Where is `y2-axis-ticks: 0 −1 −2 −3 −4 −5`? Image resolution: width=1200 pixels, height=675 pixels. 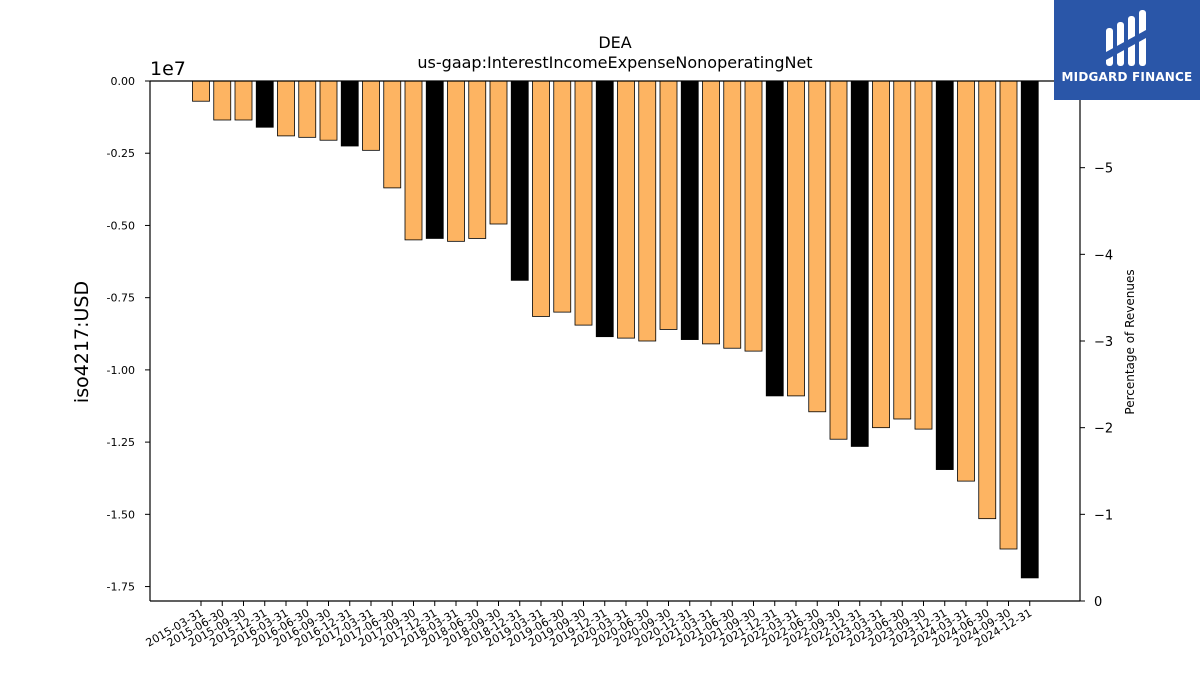
y2-axis-ticks: 0 −1 −2 −3 −4 −5 is located at coordinates (1096, 386).